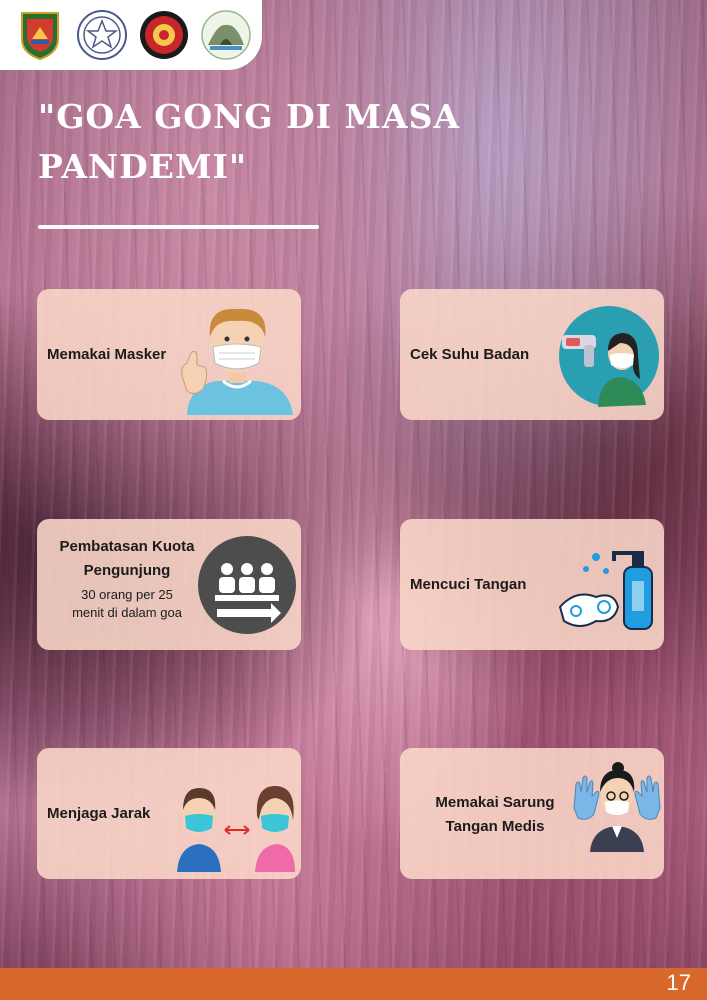 This screenshot has width=707, height=1000. What do you see at coordinates (127, 594) in the screenshot?
I see `card-subtitle-line-1: 30 orang per 25` at bounding box center [127, 594].